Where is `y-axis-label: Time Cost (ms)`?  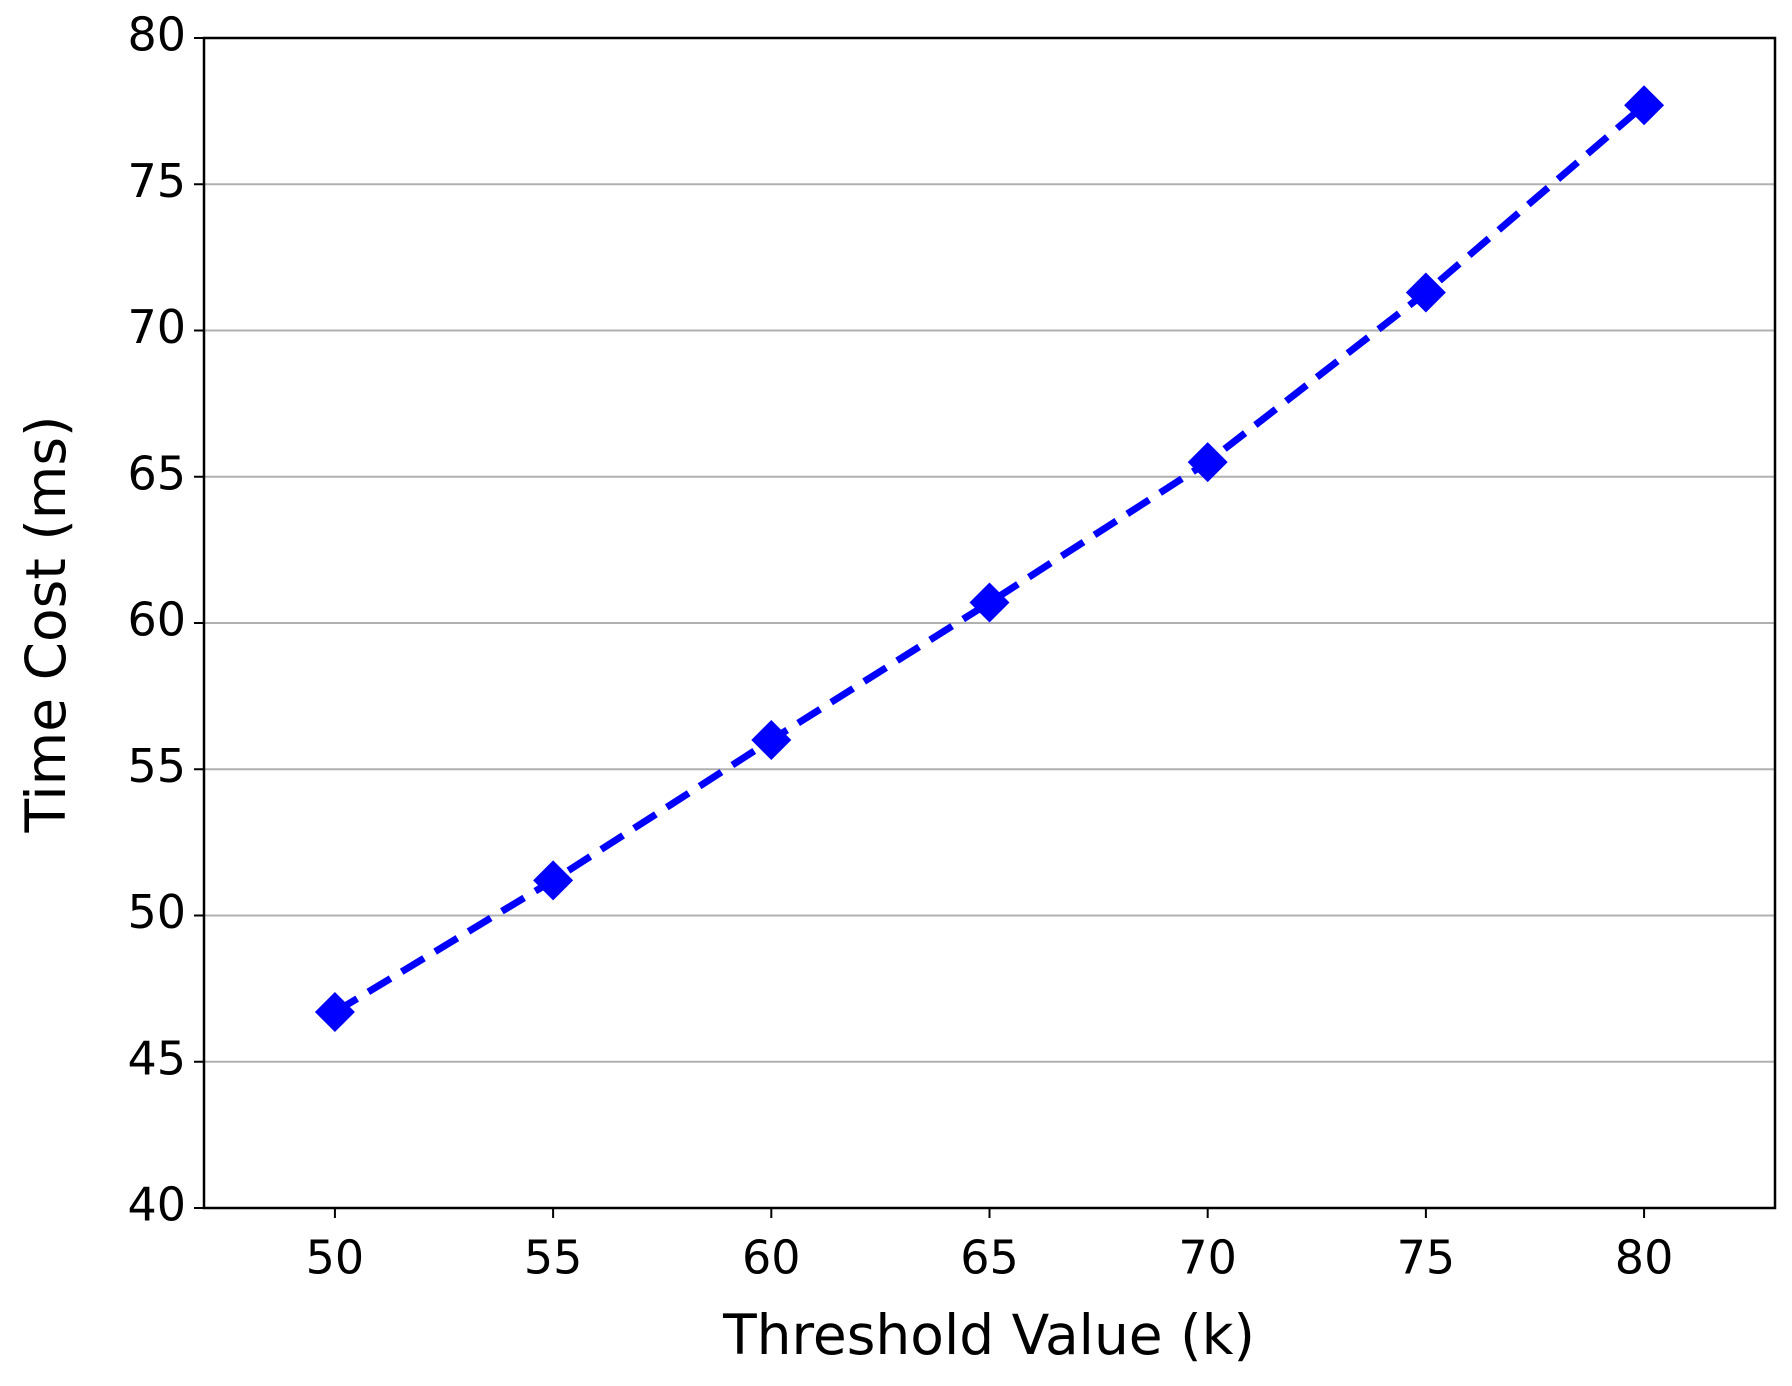
y-axis-label: Time Cost (ms) is located at coordinates (46, 625).